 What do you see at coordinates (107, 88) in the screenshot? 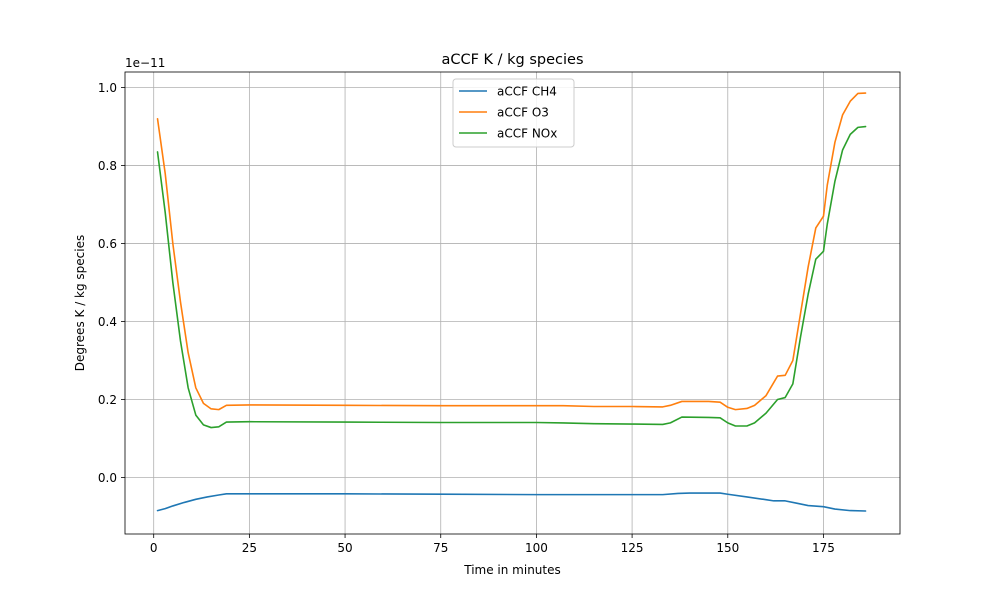
I see `y-tick-label: 1.0` at bounding box center [107, 88].